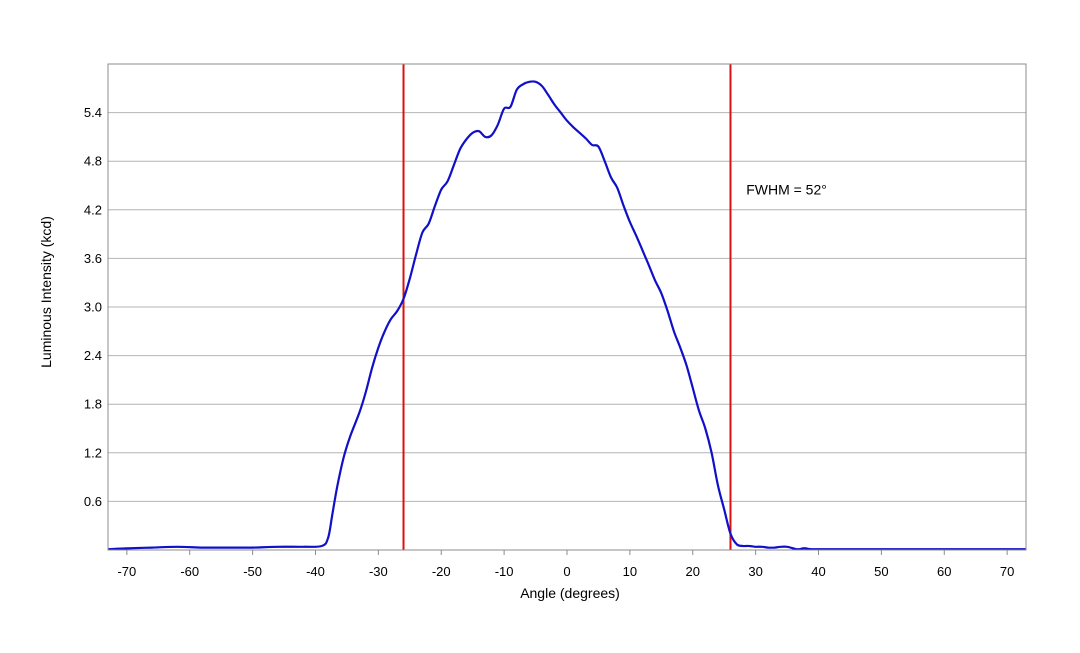 The image size is (1080, 653). I want to click on x-tick-label: -30, so click(378, 571).